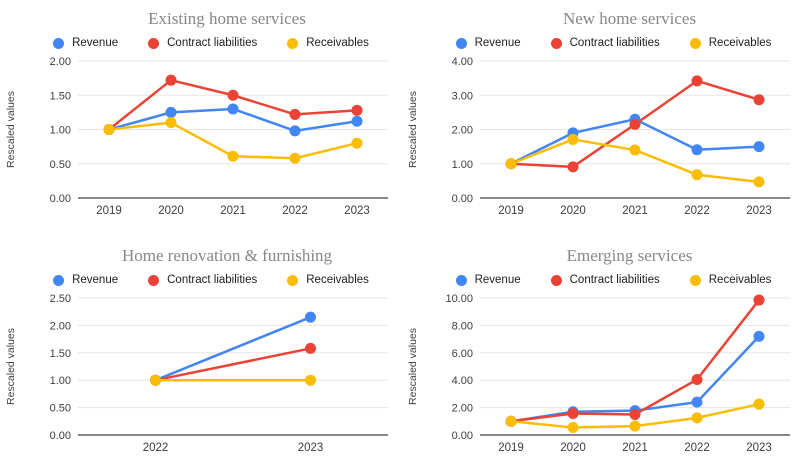 This screenshot has height=474, width=805. What do you see at coordinates (227, 18) in the screenshot?
I see `chart-title: Existing home services` at bounding box center [227, 18].